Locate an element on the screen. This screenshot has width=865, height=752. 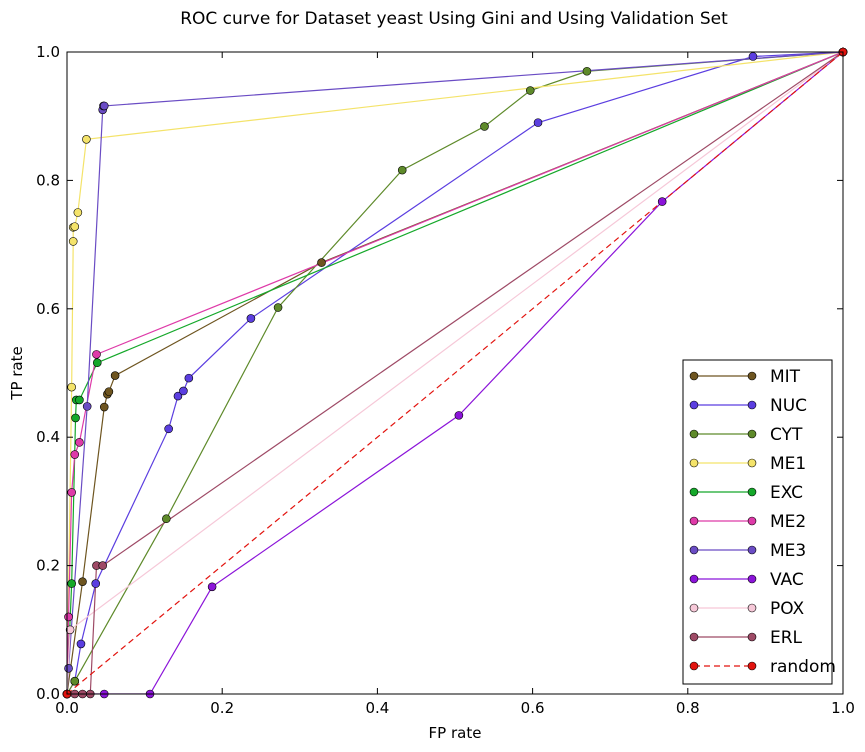
x-tick-label: 0.0 is located at coordinates (67, 708).